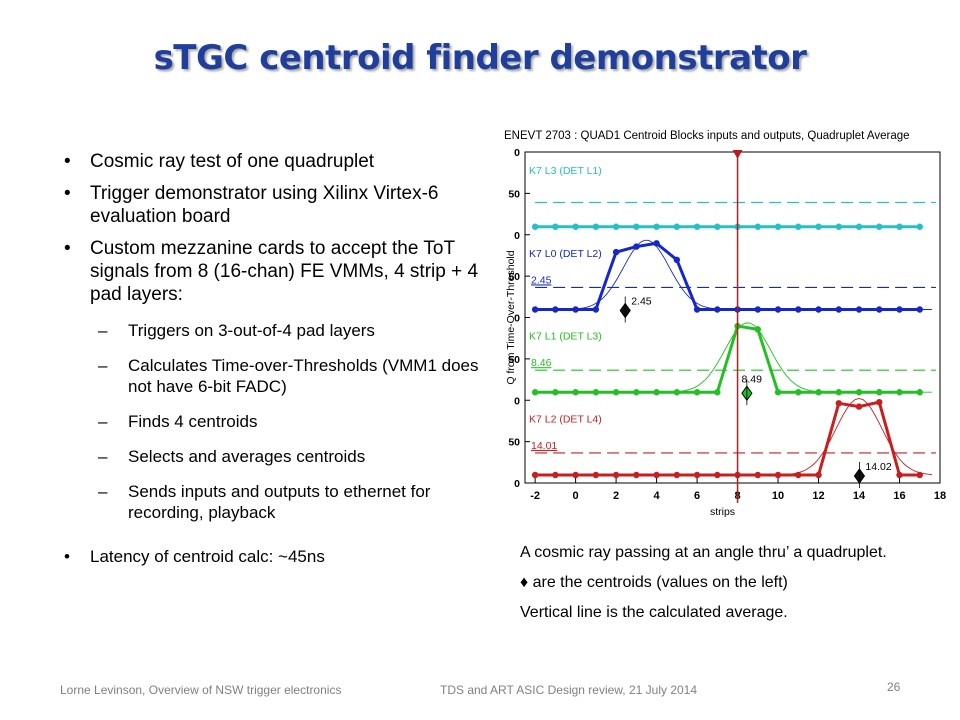 Image resolution: width=960 pixels, height=720 pixels. I want to click on x-tick-label: -2, so click(535, 496).